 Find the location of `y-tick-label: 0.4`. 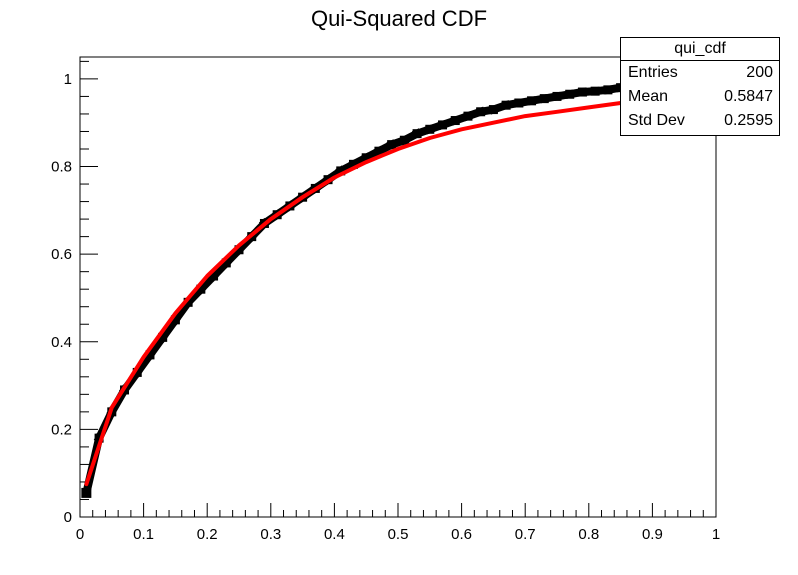

y-tick-label: 0.4 is located at coordinates (61, 342).